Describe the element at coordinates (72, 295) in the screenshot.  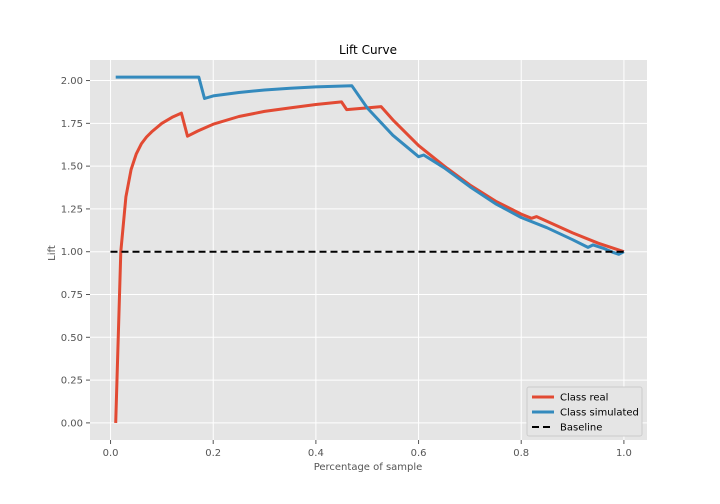
I see `y-tick-label: 0.75` at that location.